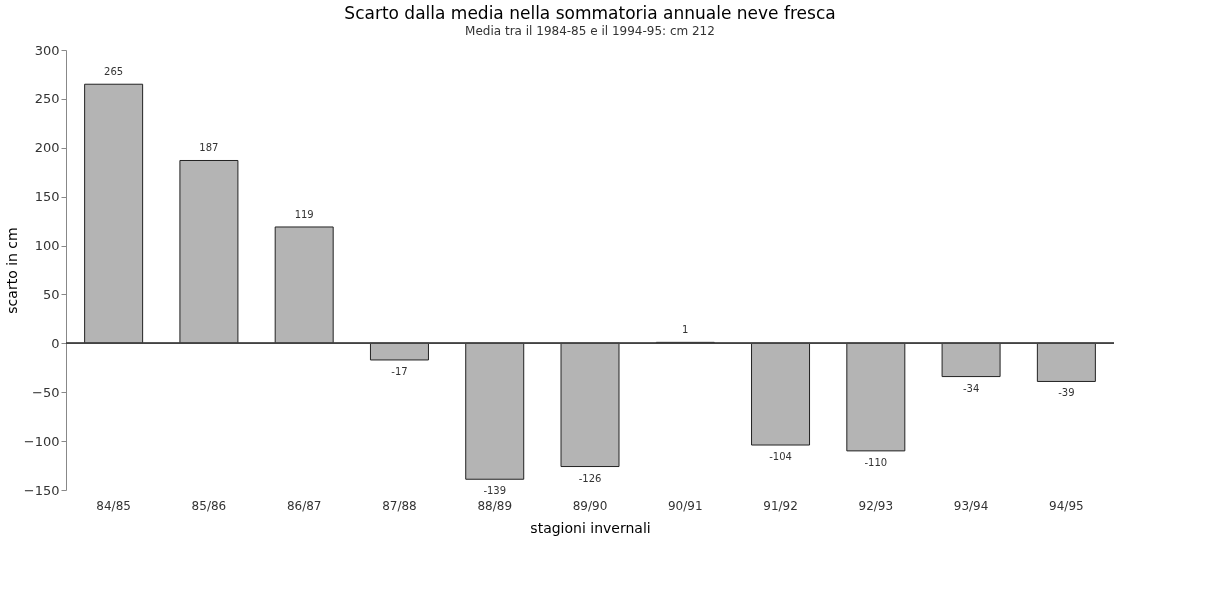 The image size is (1217, 607). What do you see at coordinates (876, 505) in the screenshot?
I see `x-tick-label: 92/93` at bounding box center [876, 505].